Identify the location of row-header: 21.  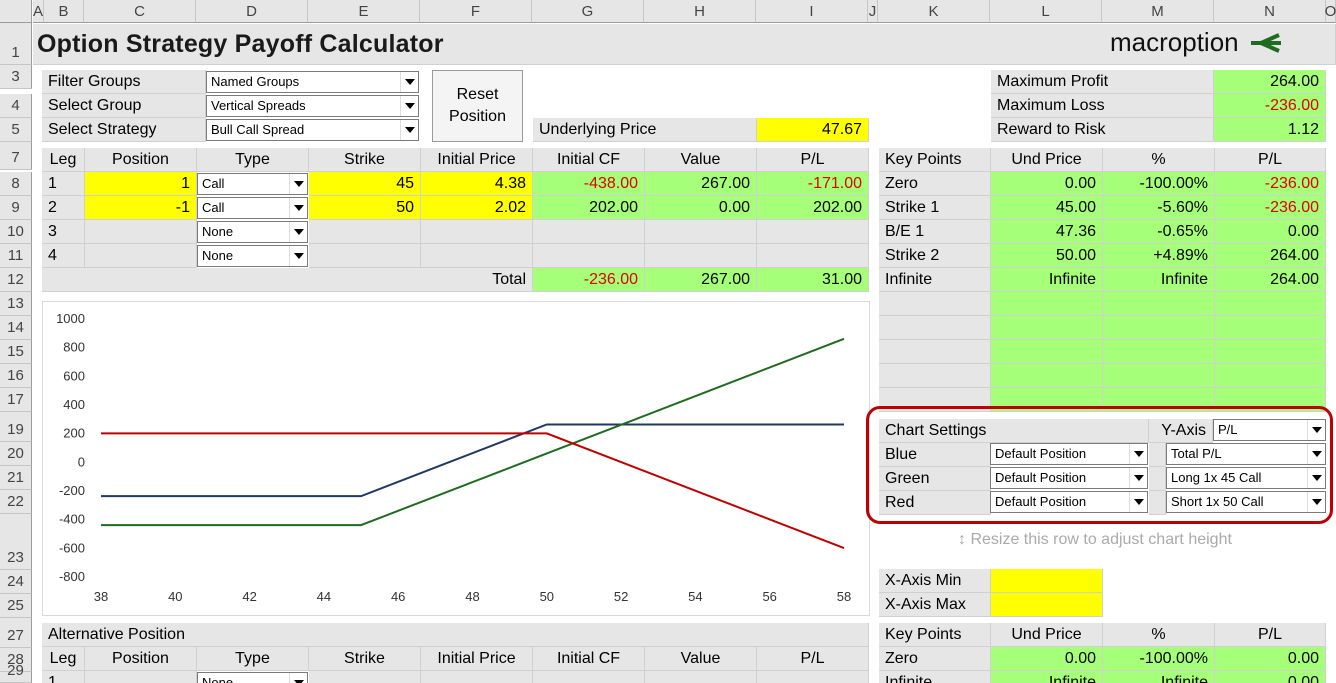
(16, 478).